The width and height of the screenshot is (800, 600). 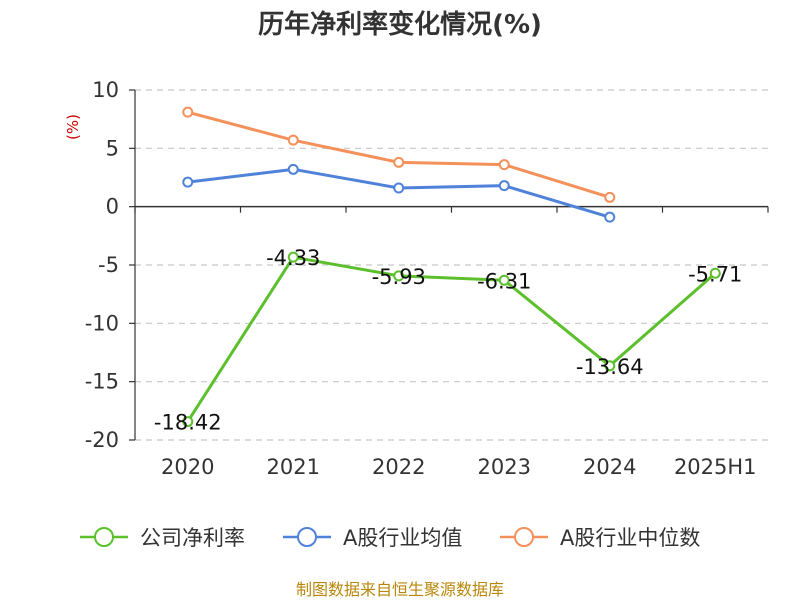 I want to click on y-tick-label: 0, so click(x=112, y=207).